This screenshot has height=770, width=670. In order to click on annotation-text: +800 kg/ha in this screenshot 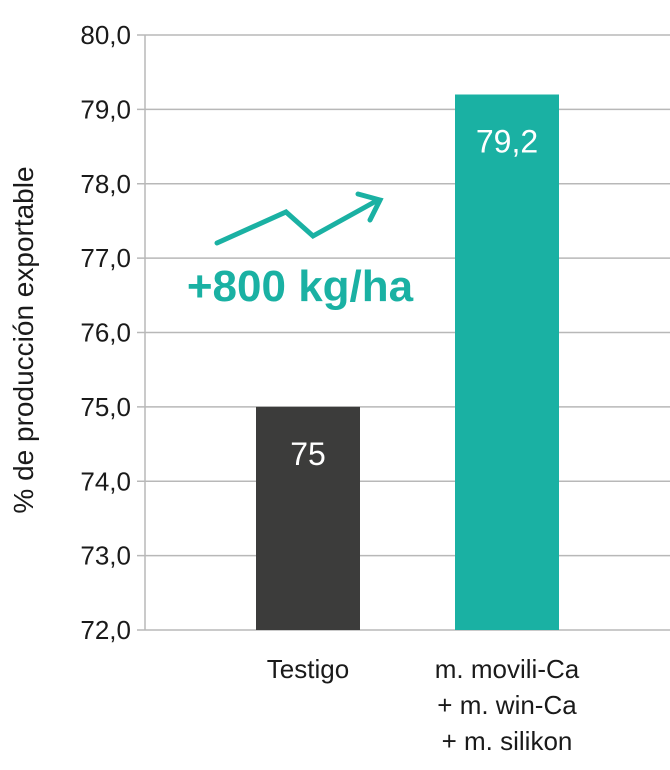, I will do `click(300, 286)`.